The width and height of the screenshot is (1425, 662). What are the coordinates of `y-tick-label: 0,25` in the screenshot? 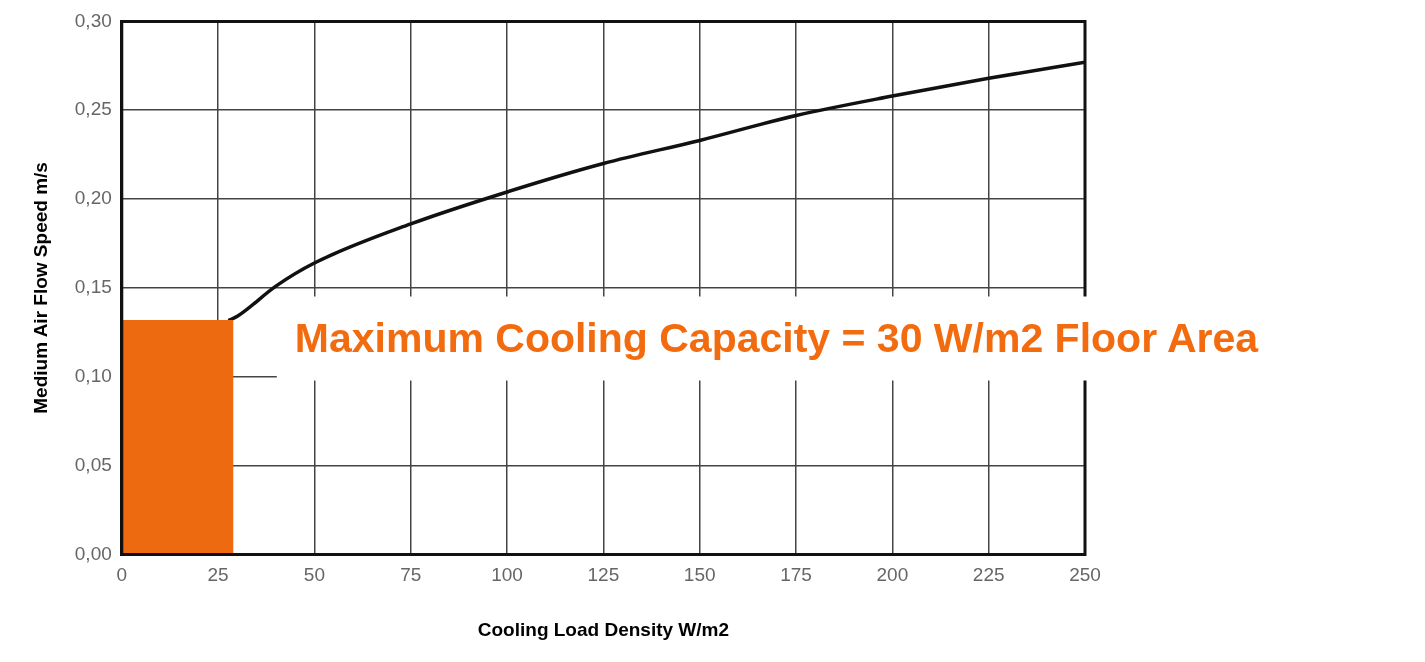 It's located at (93, 109).